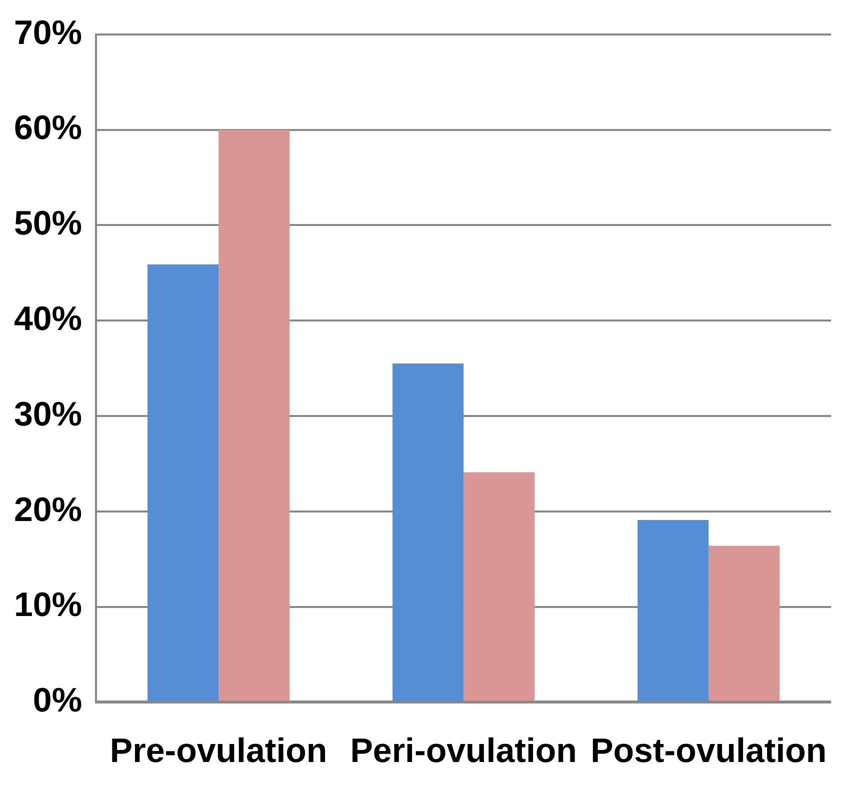 The width and height of the screenshot is (857, 803). Describe the element at coordinates (48, 509) in the screenshot. I see `y-tick-label: 20%` at that location.